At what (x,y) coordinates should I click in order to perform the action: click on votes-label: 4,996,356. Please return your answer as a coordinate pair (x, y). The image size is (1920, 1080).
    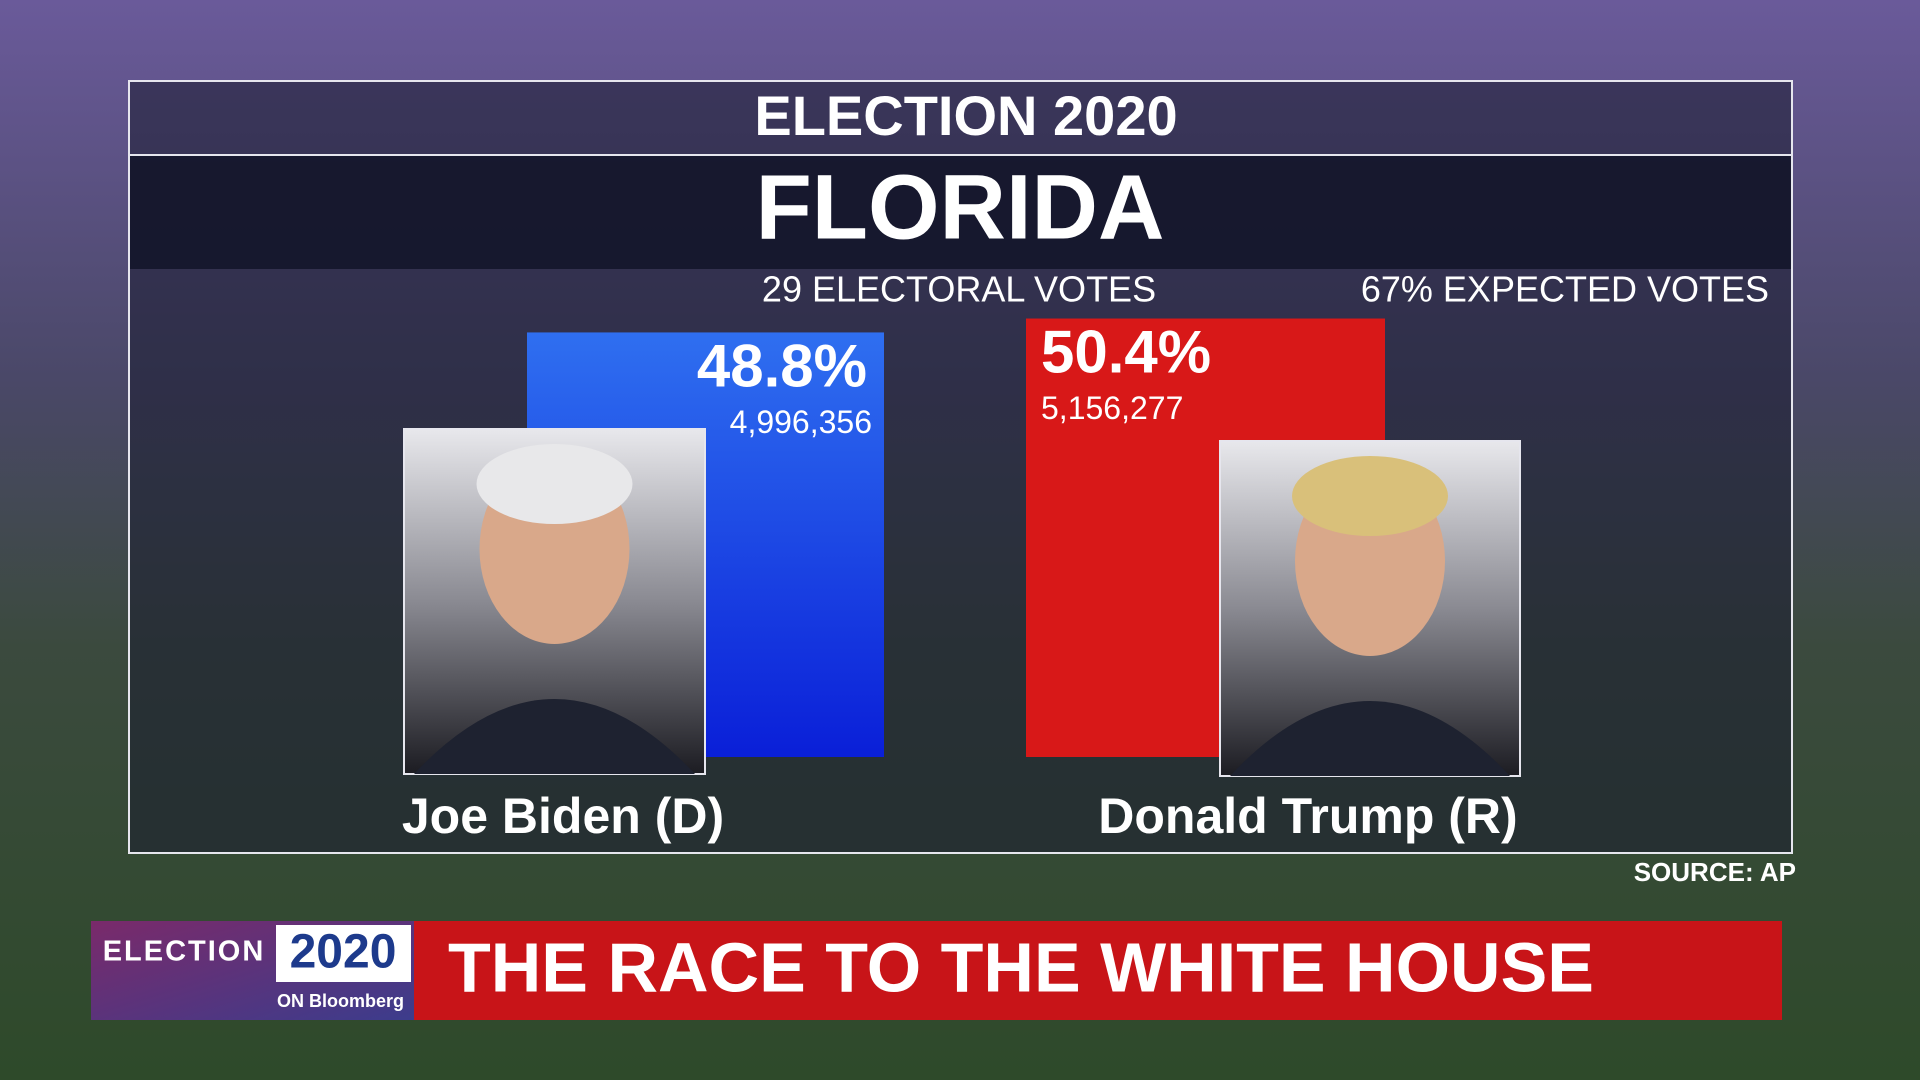
    Looking at the image, I should click on (801, 422).